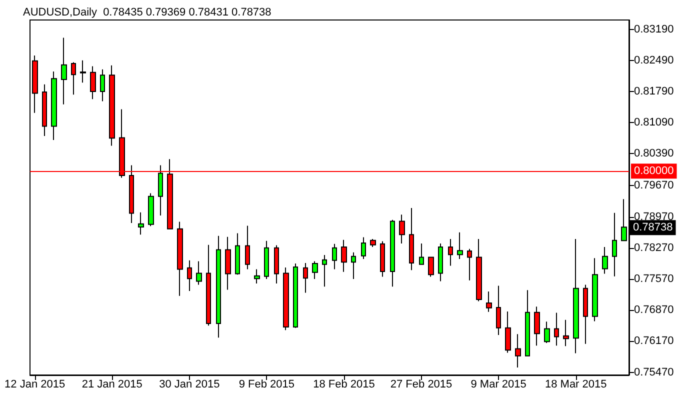  What do you see at coordinates (344, 384) in the screenshot?
I see `x-tick-label: 18 Feb 2015` at bounding box center [344, 384].